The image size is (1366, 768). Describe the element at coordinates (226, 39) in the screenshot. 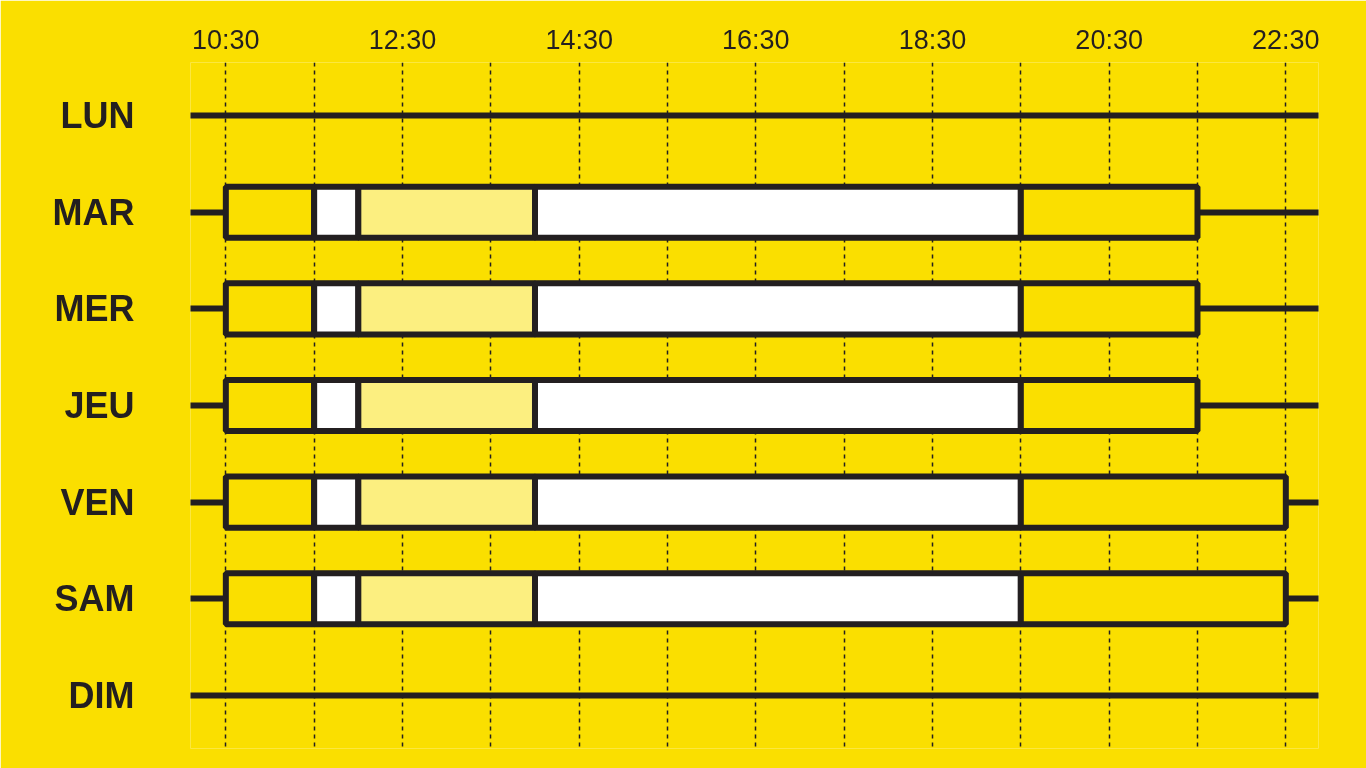

I see `x-tick-label: 10:30` at that location.